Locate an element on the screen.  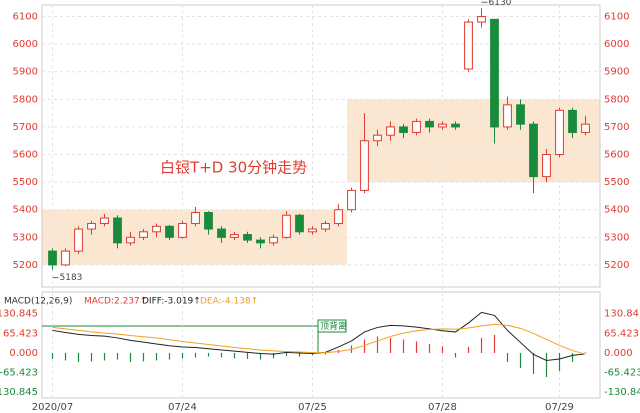
annotation: 6130 is located at coordinates (500, 4).